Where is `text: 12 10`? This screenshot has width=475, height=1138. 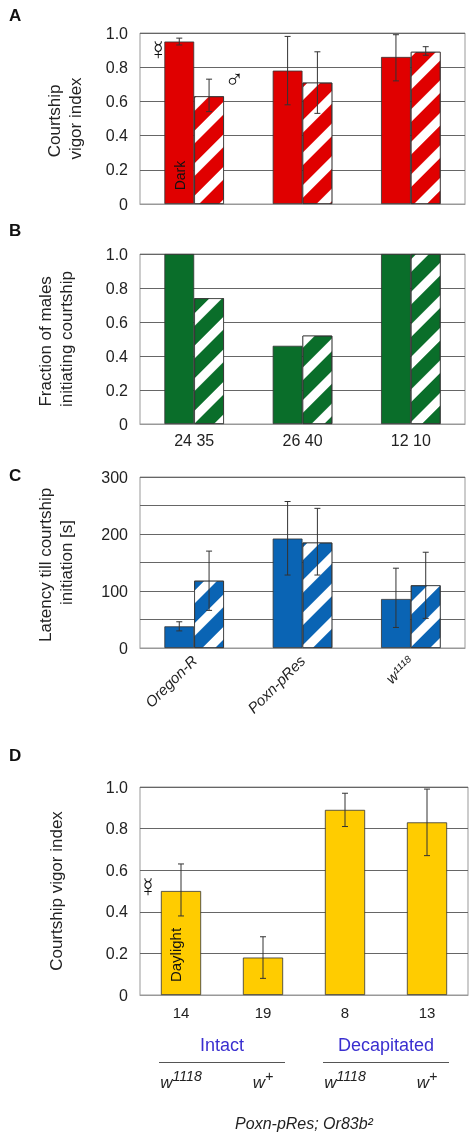 text: 12 10 is located at coordinates (410, 440).